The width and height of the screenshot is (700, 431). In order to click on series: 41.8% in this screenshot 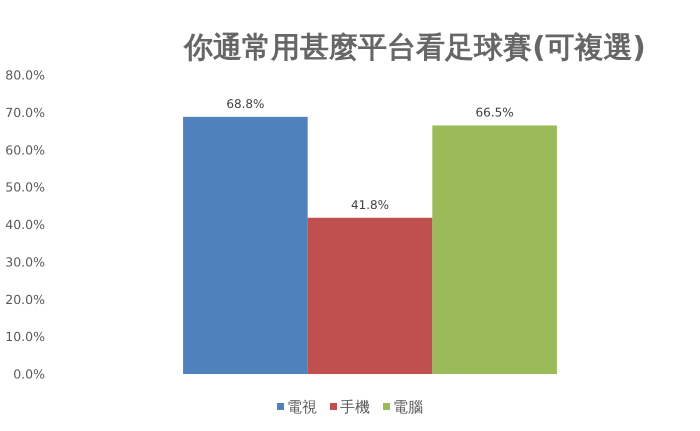, I will do `click(370, 286)`.